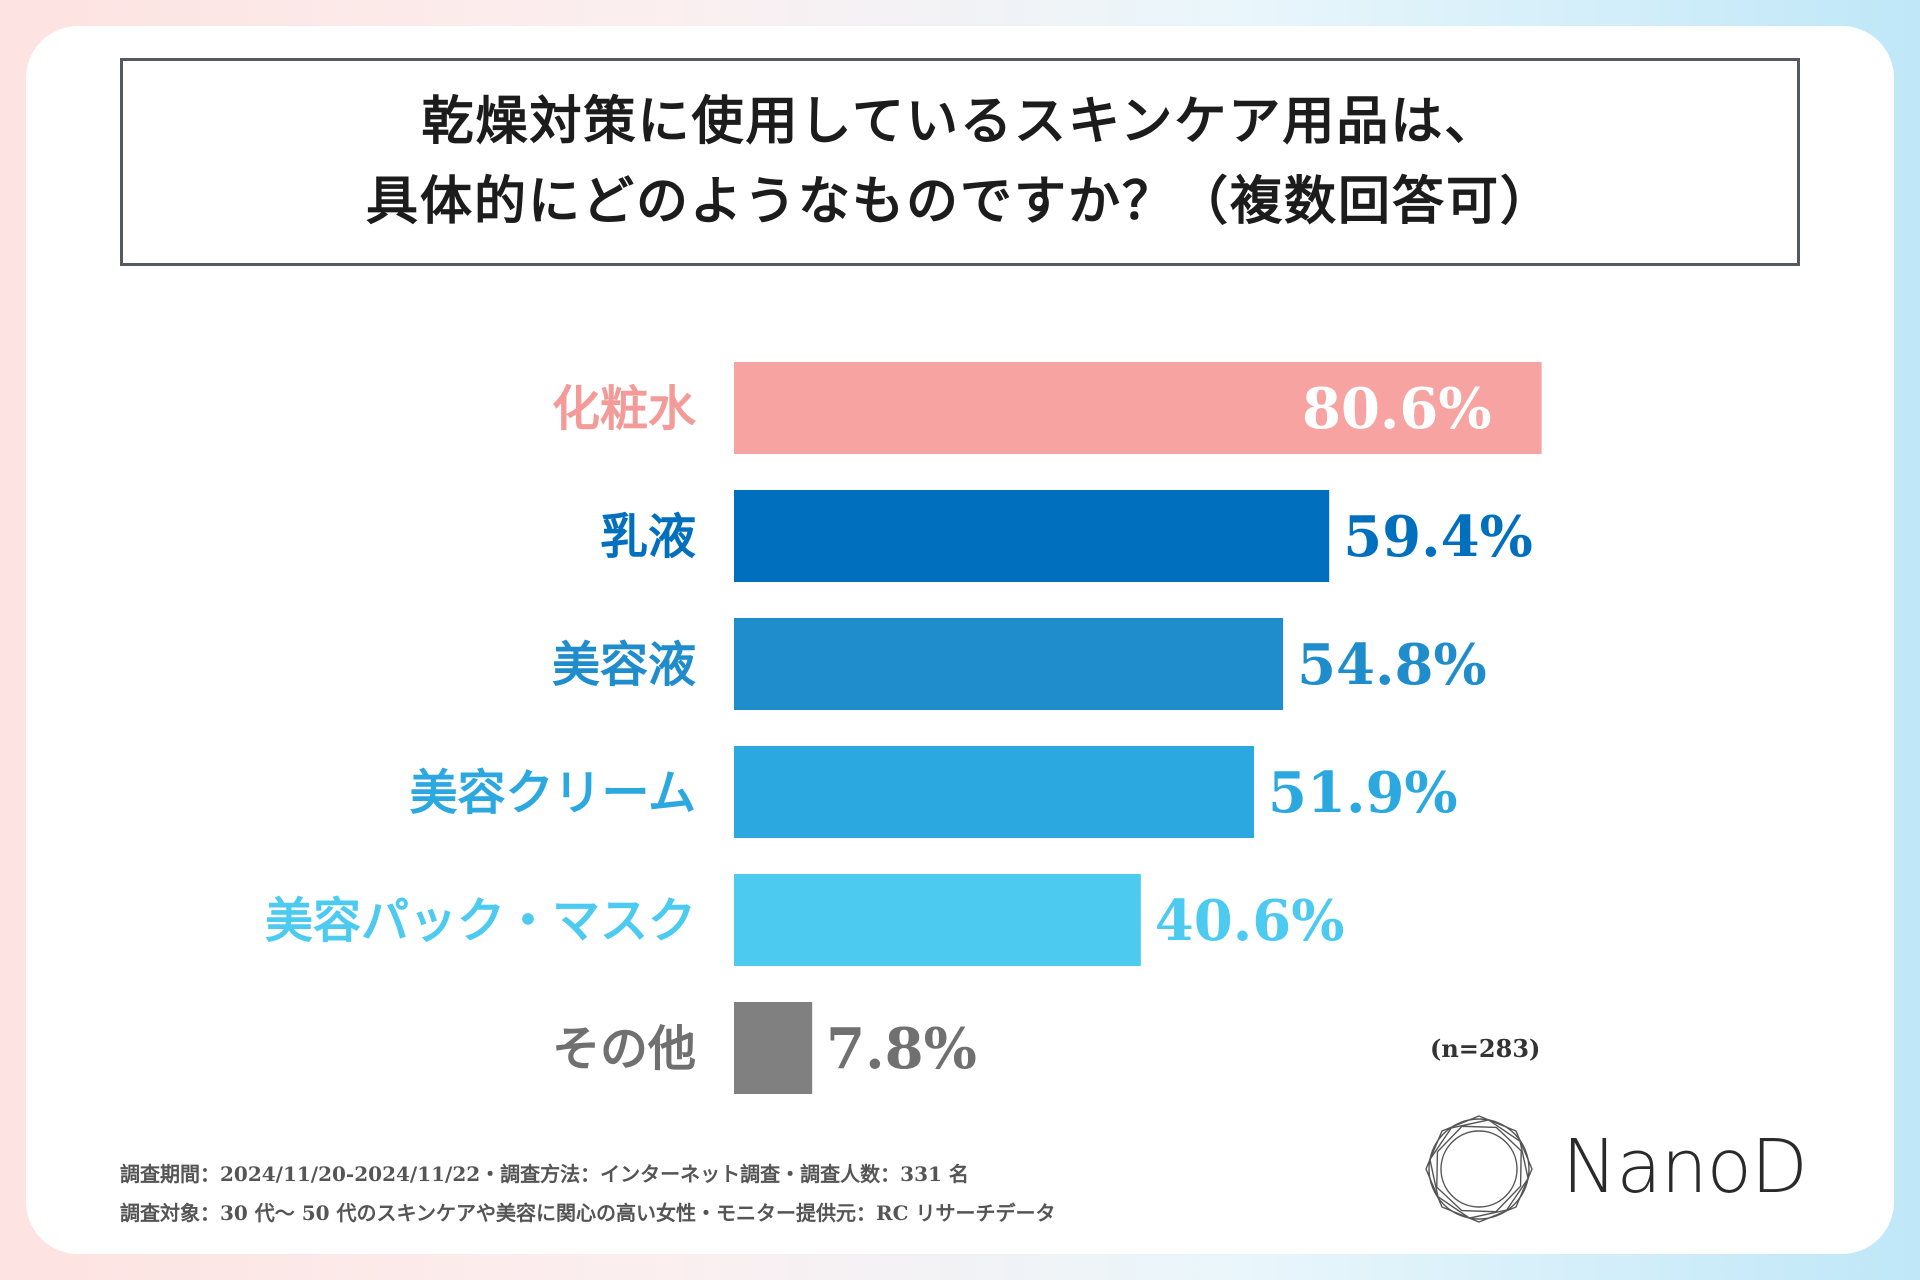 The width and height of the screenshot is (1920, 1280). I want to click on value-label-3: 51.9%, so click(1363, 793).